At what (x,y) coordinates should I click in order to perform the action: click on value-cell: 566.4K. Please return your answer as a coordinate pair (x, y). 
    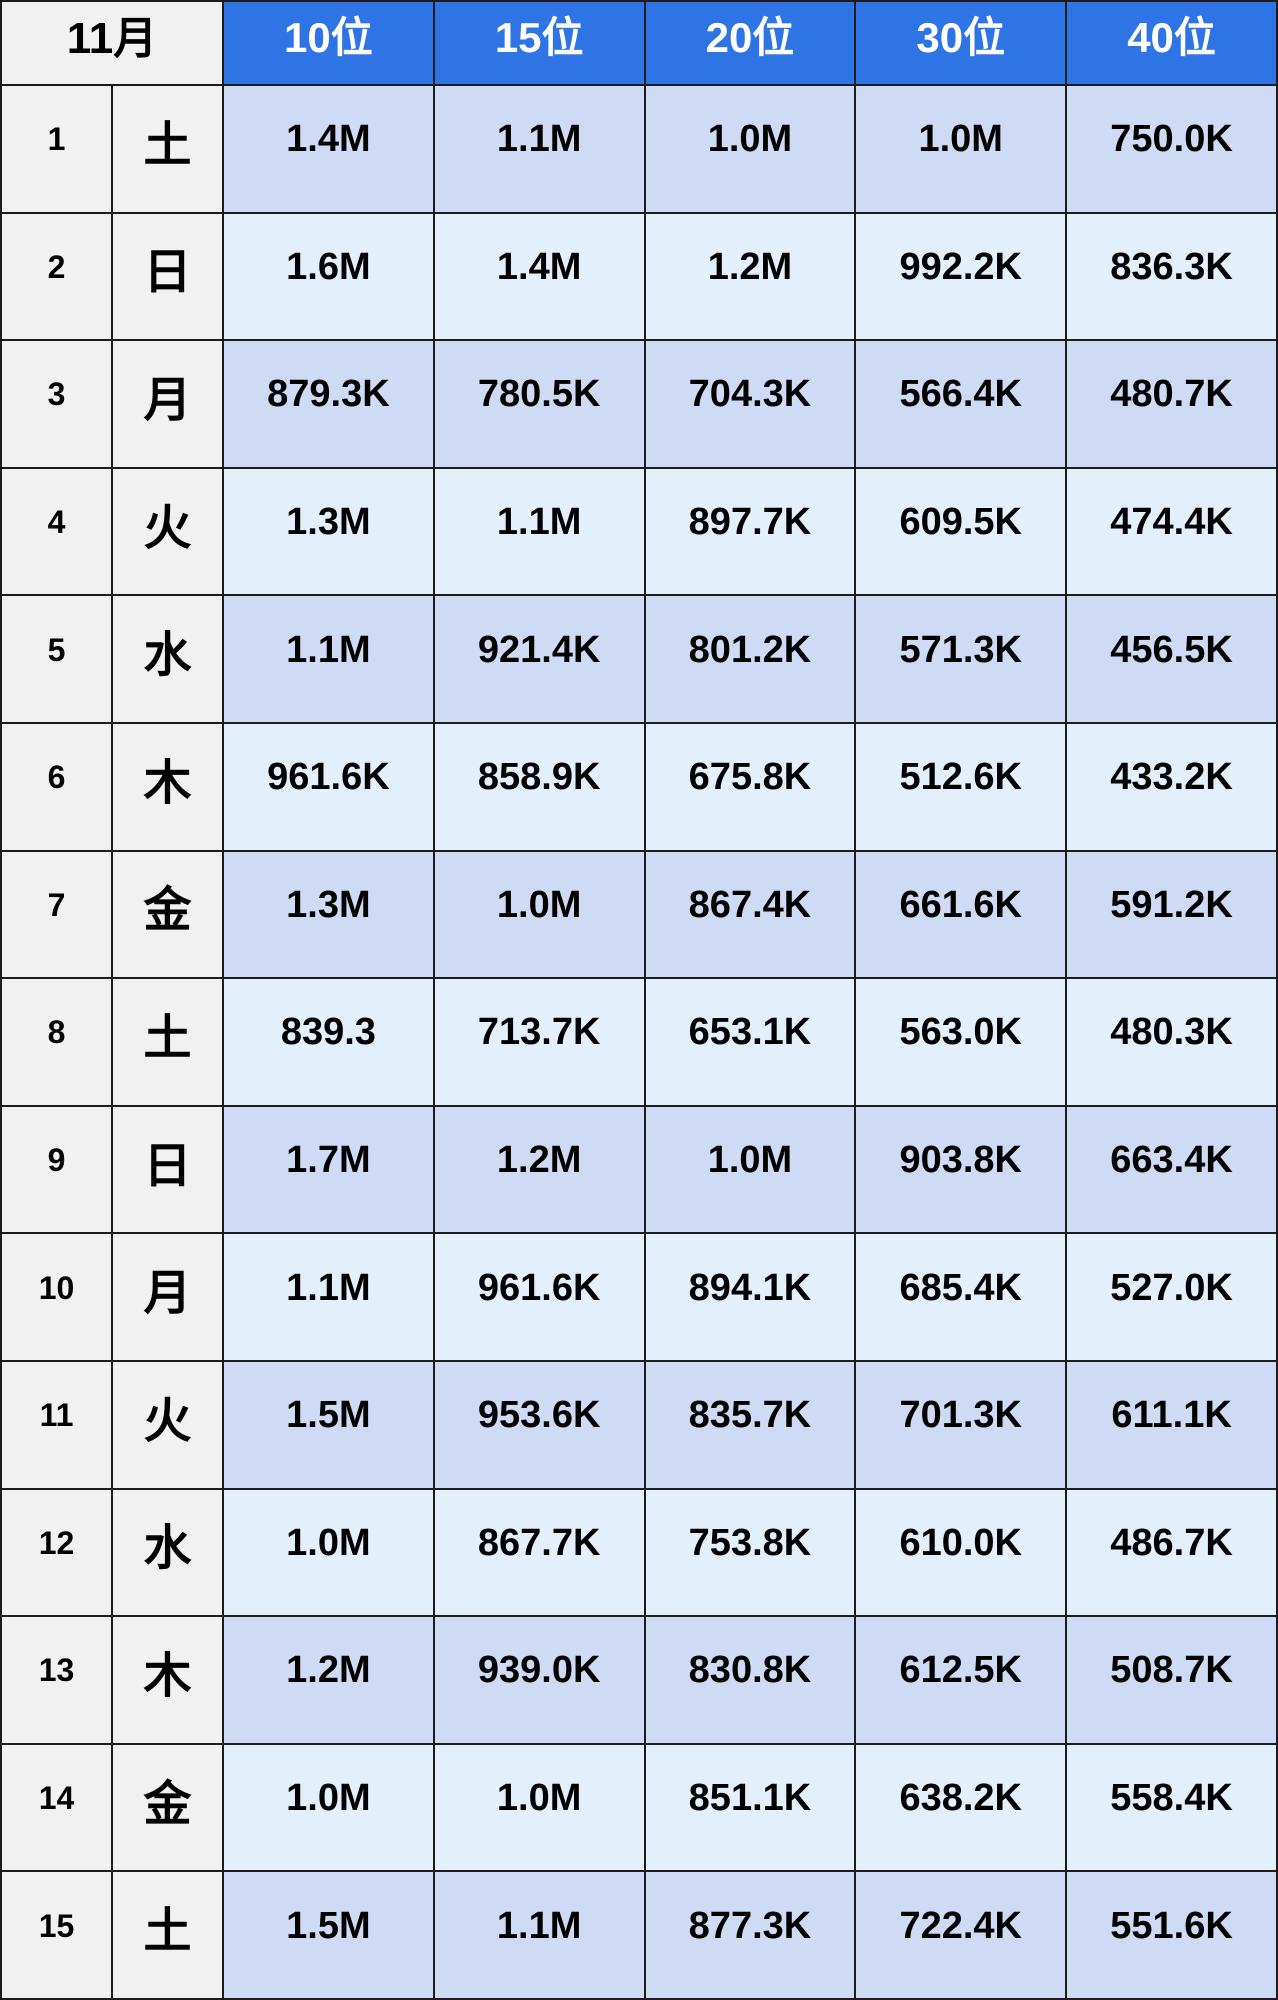
    Looking at the image, I should click on (961, 404).